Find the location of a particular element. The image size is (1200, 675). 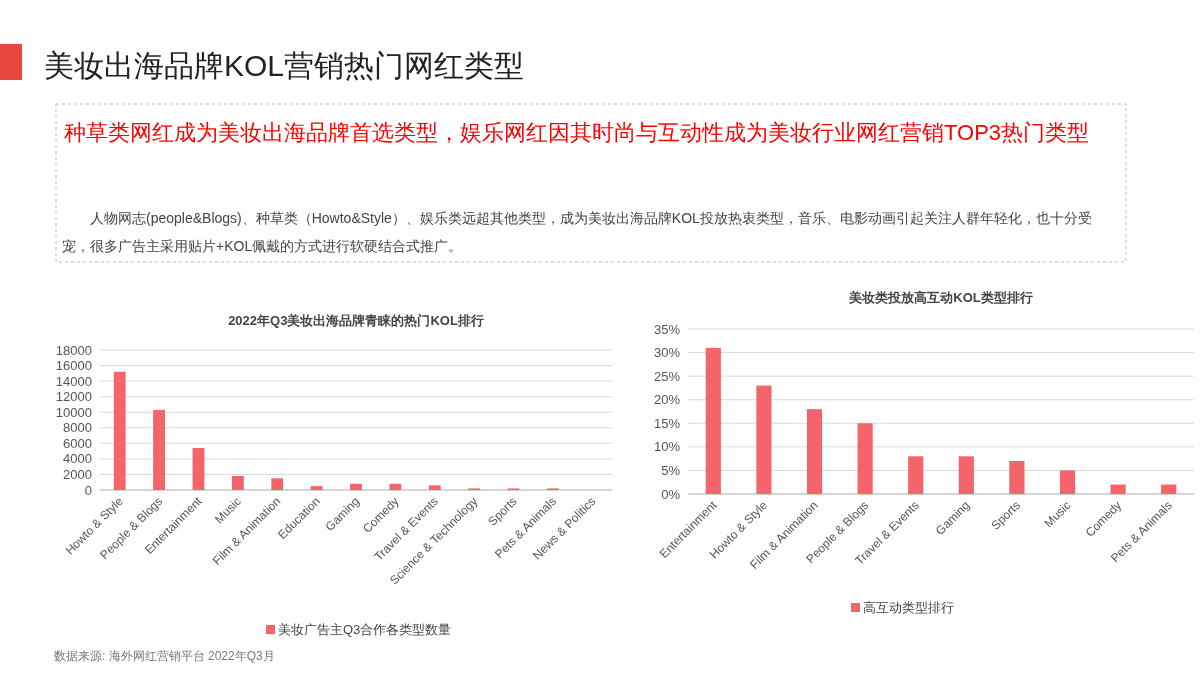

text: 种草类网红成为美妆出海品牌首选类型，娱乐网红因其时尚与互动性成为美妆行业网红营销TOP3热门类型 is located at coordinates (577, 132).